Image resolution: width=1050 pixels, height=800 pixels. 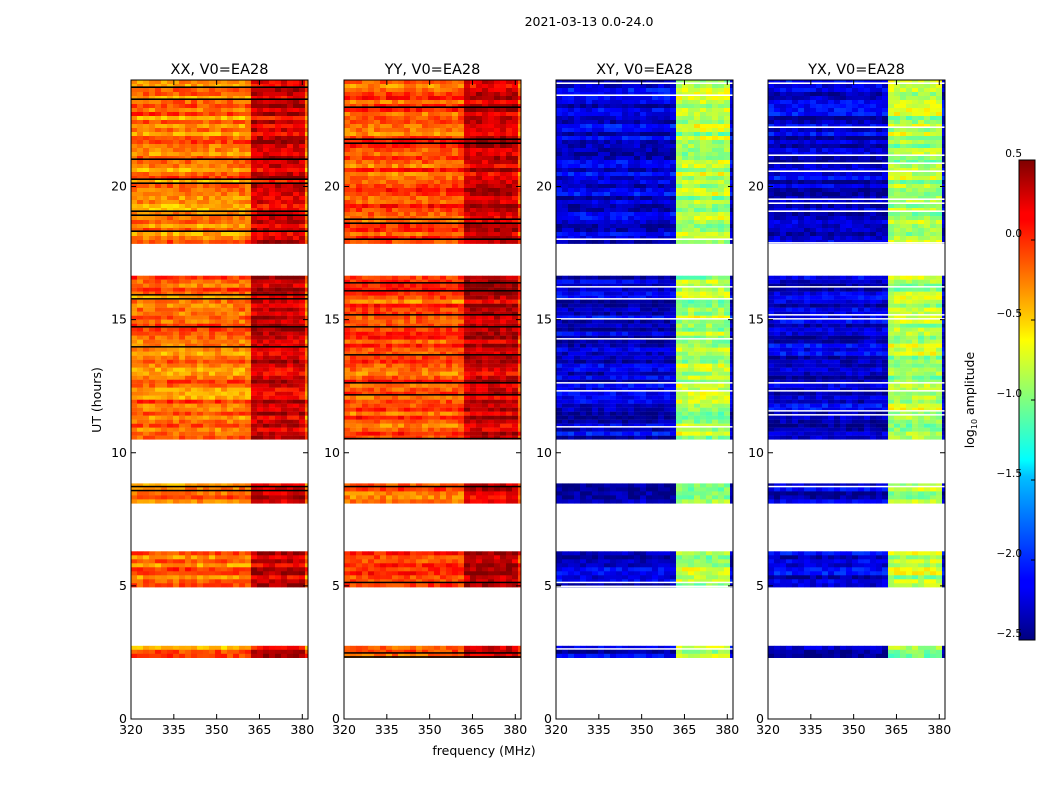 What do you see at coordinates (131, 729) in the screenshot?
I see `x-tick-label: 320` at bounding box center [131, 729].